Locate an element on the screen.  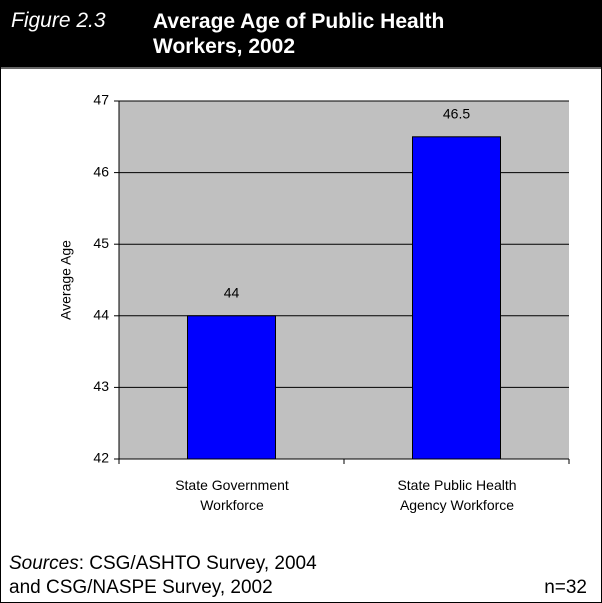
x-tick-label: State Public Health Agency Workforce is located at coordinates (457, 495).